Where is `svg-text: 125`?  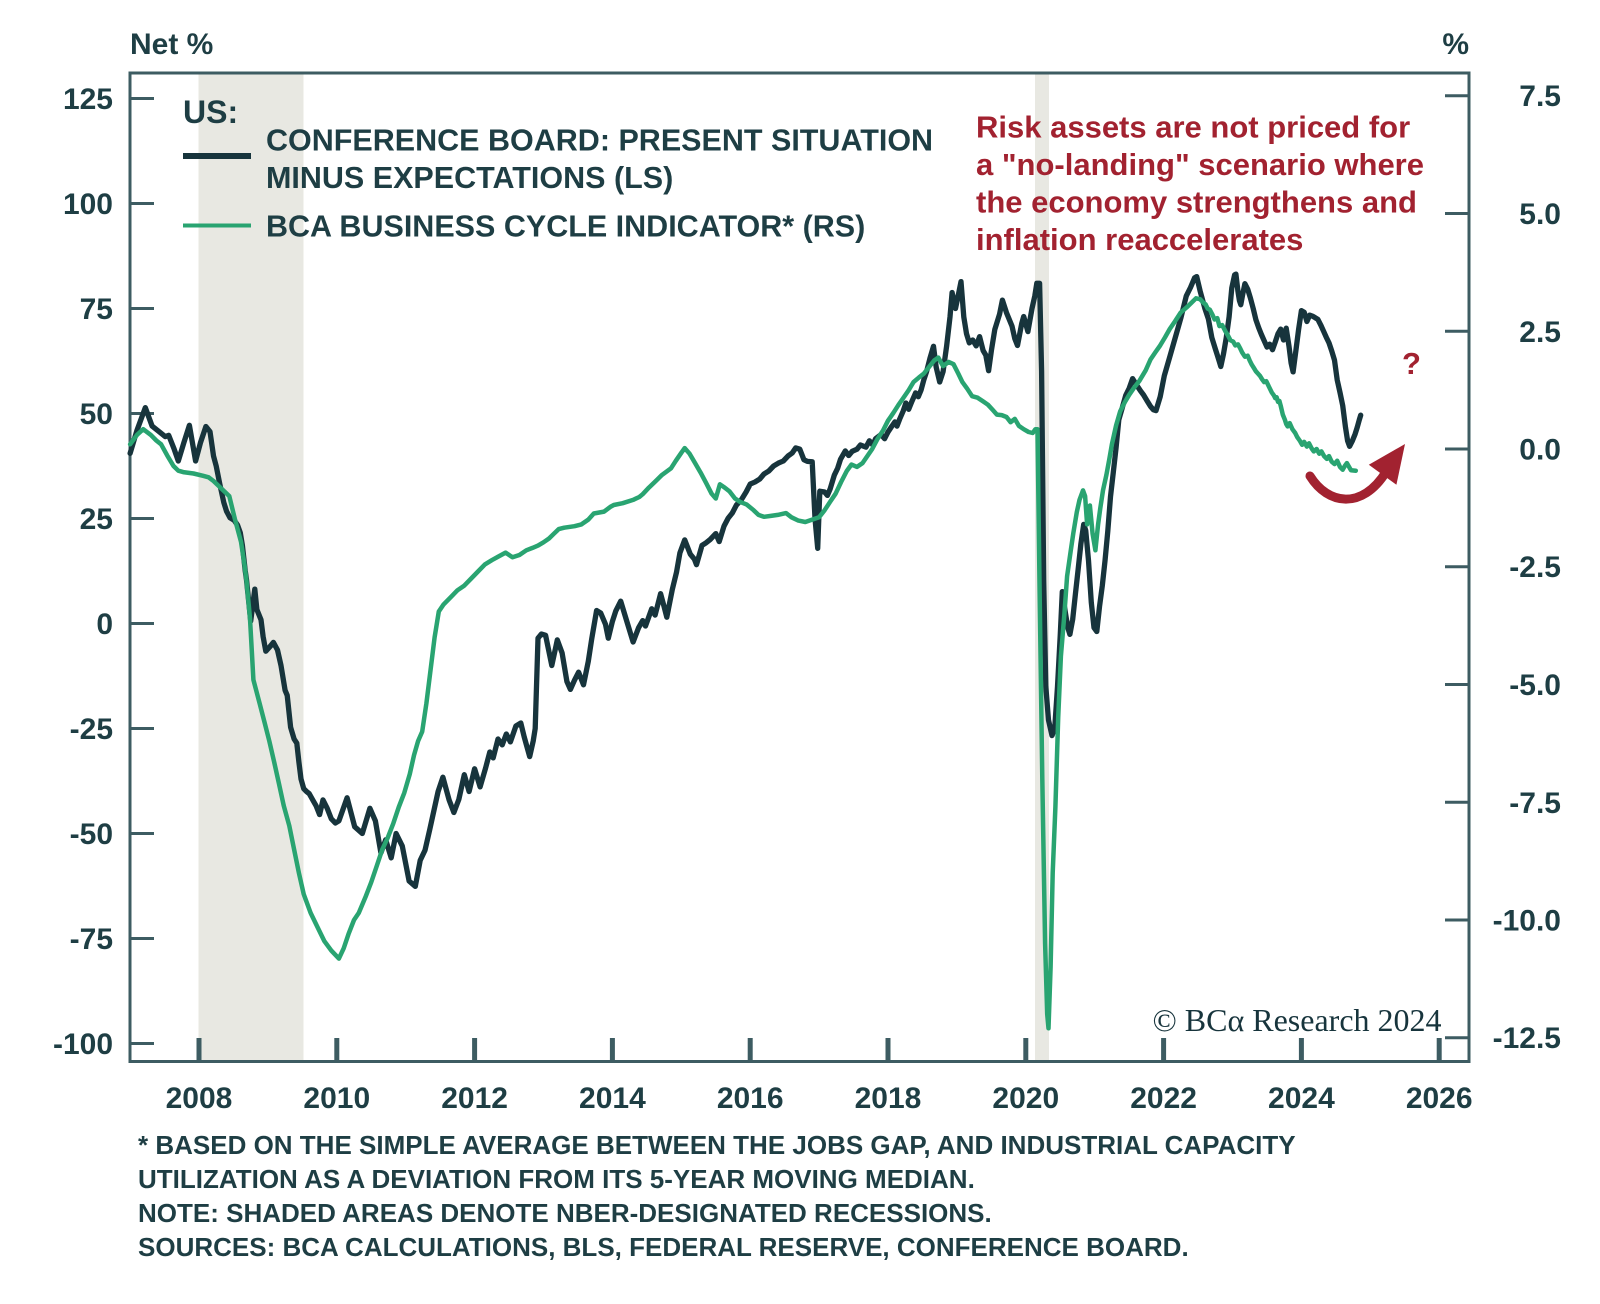
svg-text: 125 is located at coordinates (88, 99).